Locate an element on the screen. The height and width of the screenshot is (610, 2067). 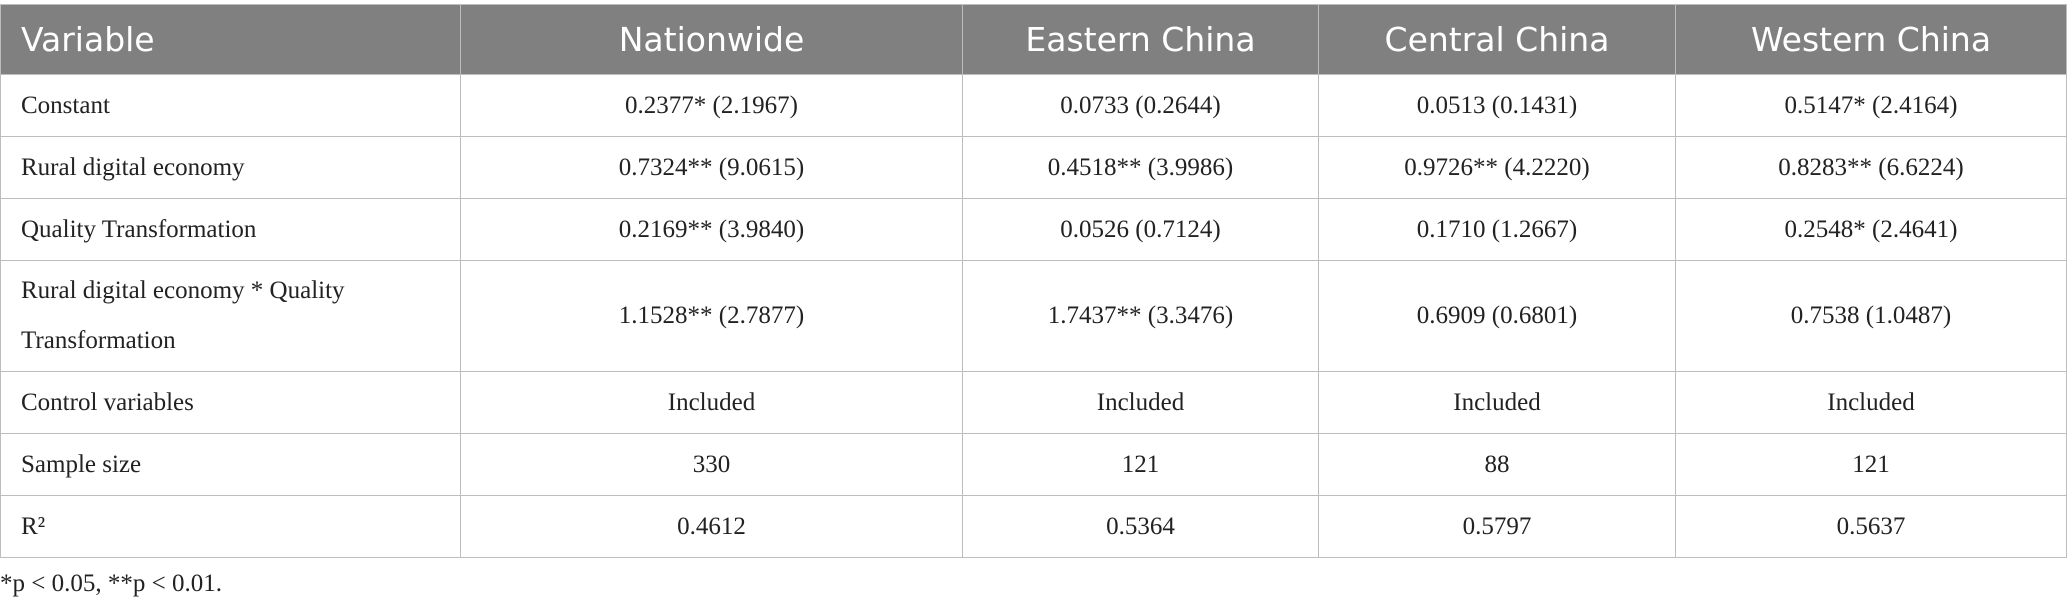
cell: 0.5147* (2.4164) is located at coordinates (1871, 105).